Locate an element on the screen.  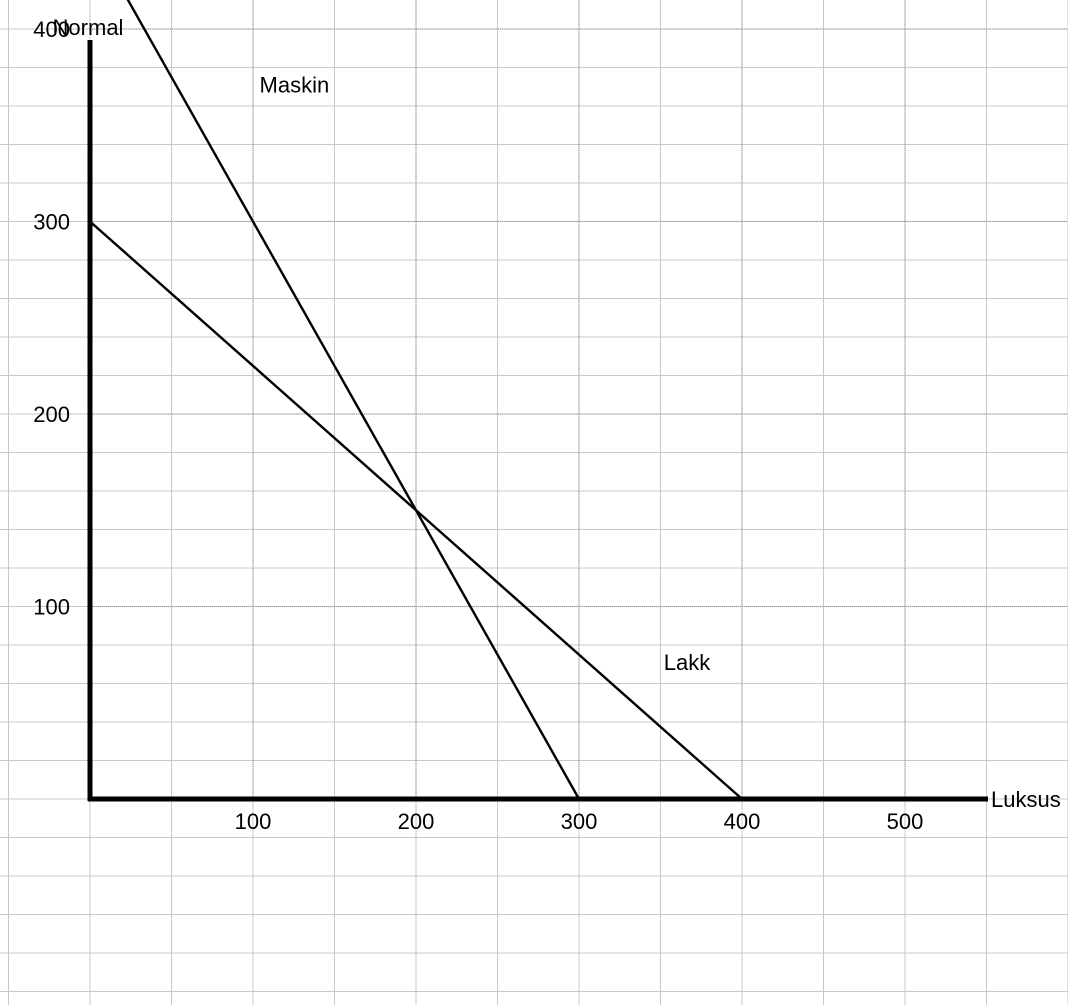
y-tick-label: 300 is located at coordinates (51, 222).